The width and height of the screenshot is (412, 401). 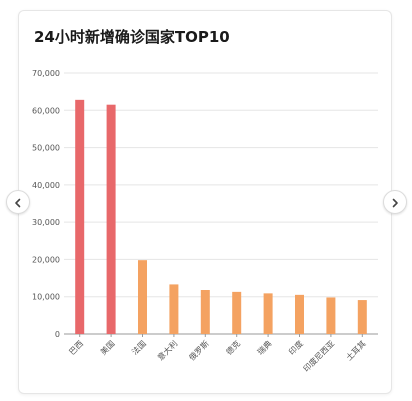 I want to click on x-tick-label: 意大利, so click(x=167, y=350).